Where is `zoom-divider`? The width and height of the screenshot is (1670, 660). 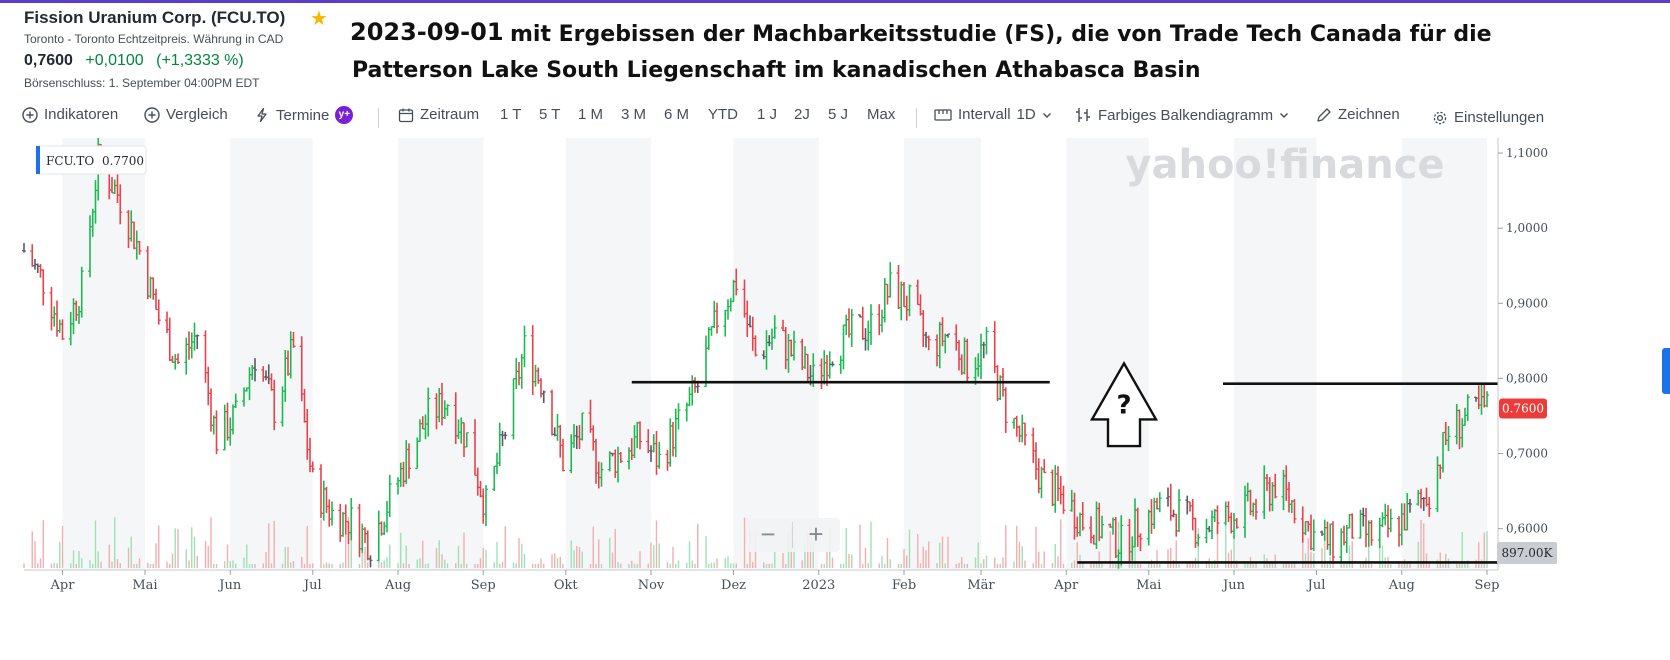
zoom-divider is located at coordinates (792, 535).